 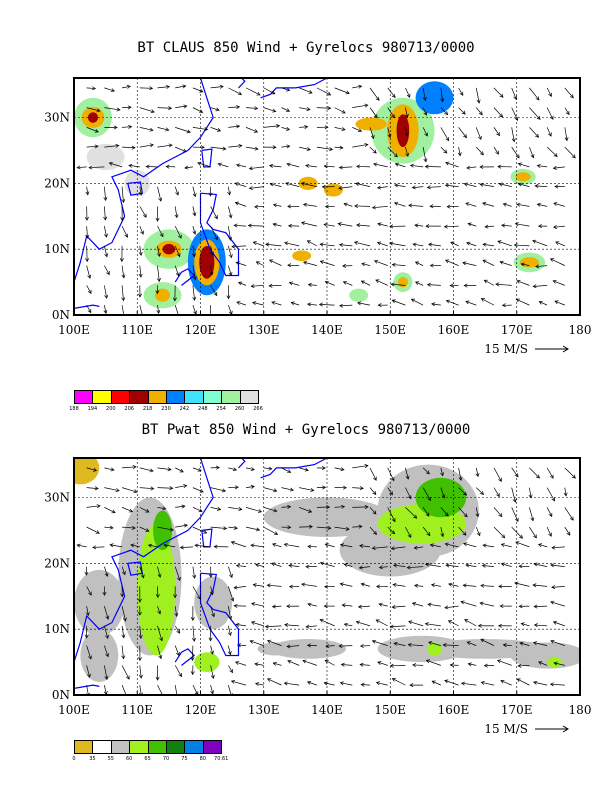 I want to click on colorbar-label: 75, so click(x=184, y=759).